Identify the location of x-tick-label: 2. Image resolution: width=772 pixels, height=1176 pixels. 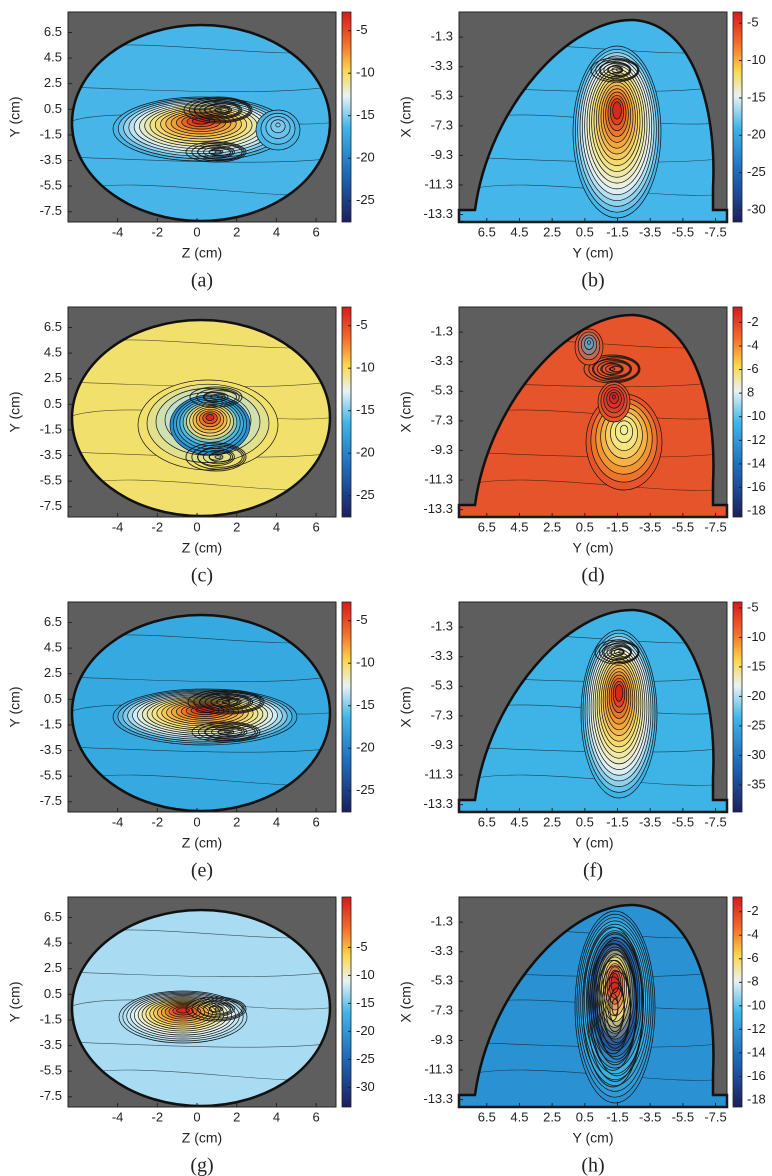
(236, 1116).